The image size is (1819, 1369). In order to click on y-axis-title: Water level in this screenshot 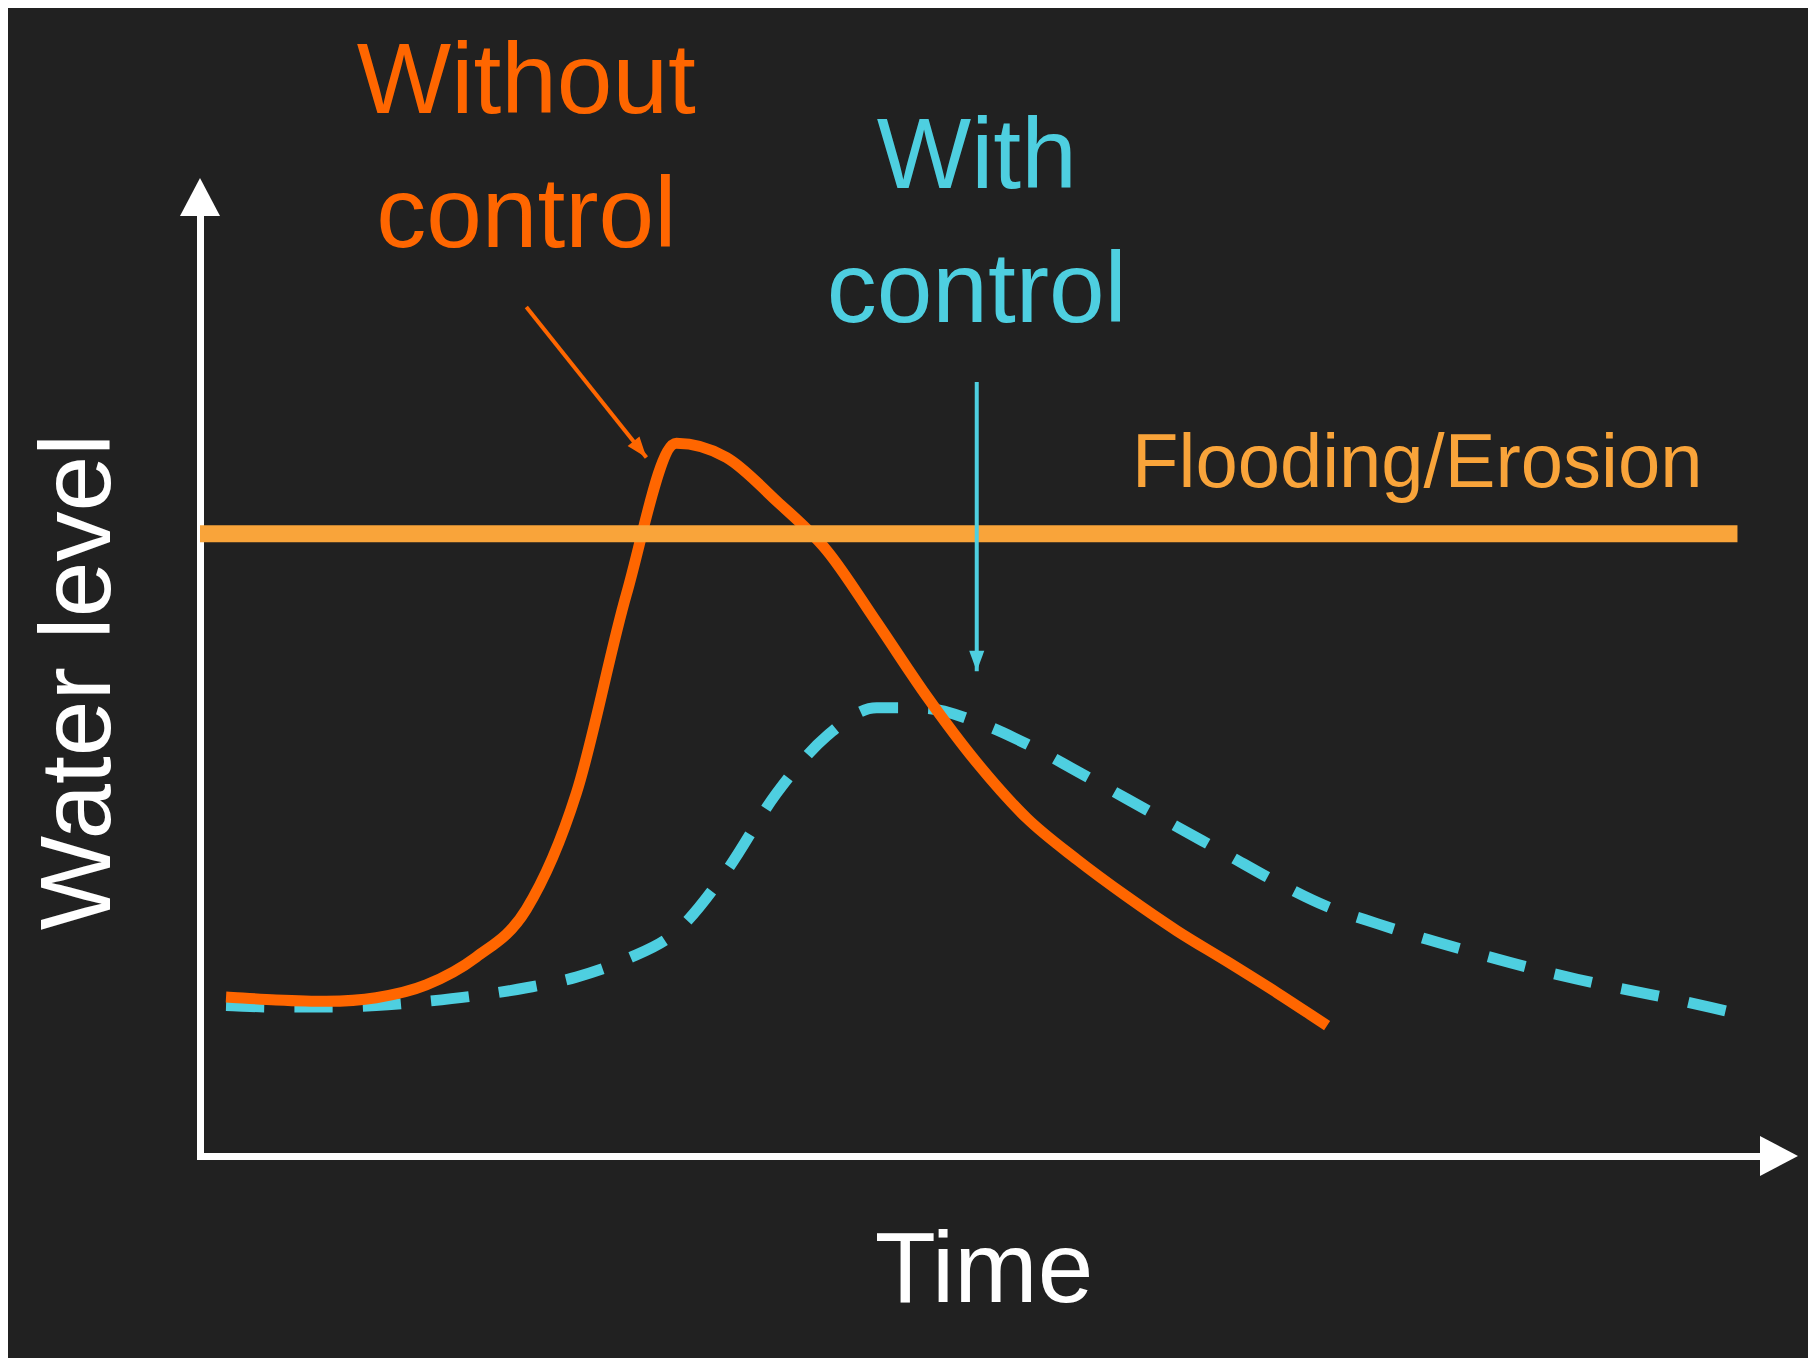, I will do `click(74, 682)`.